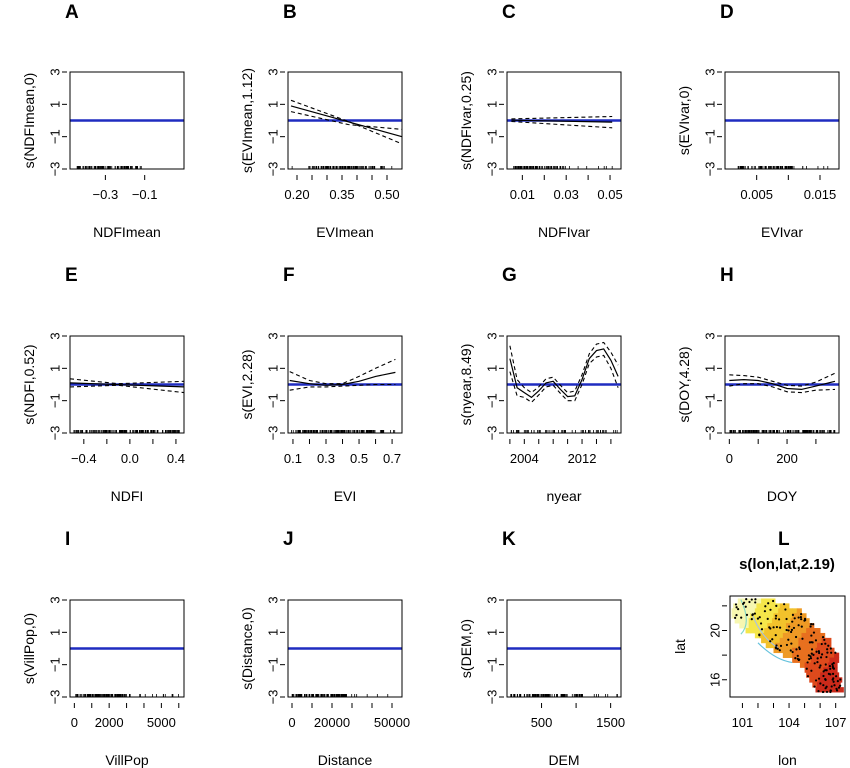 This screenshot has height=768, width=850. I want to click on panel-F: F 0.1 0.3 0.5 0.7 −3 −1 1 3 EVI s(EVI,2.28), so click(321, 384).